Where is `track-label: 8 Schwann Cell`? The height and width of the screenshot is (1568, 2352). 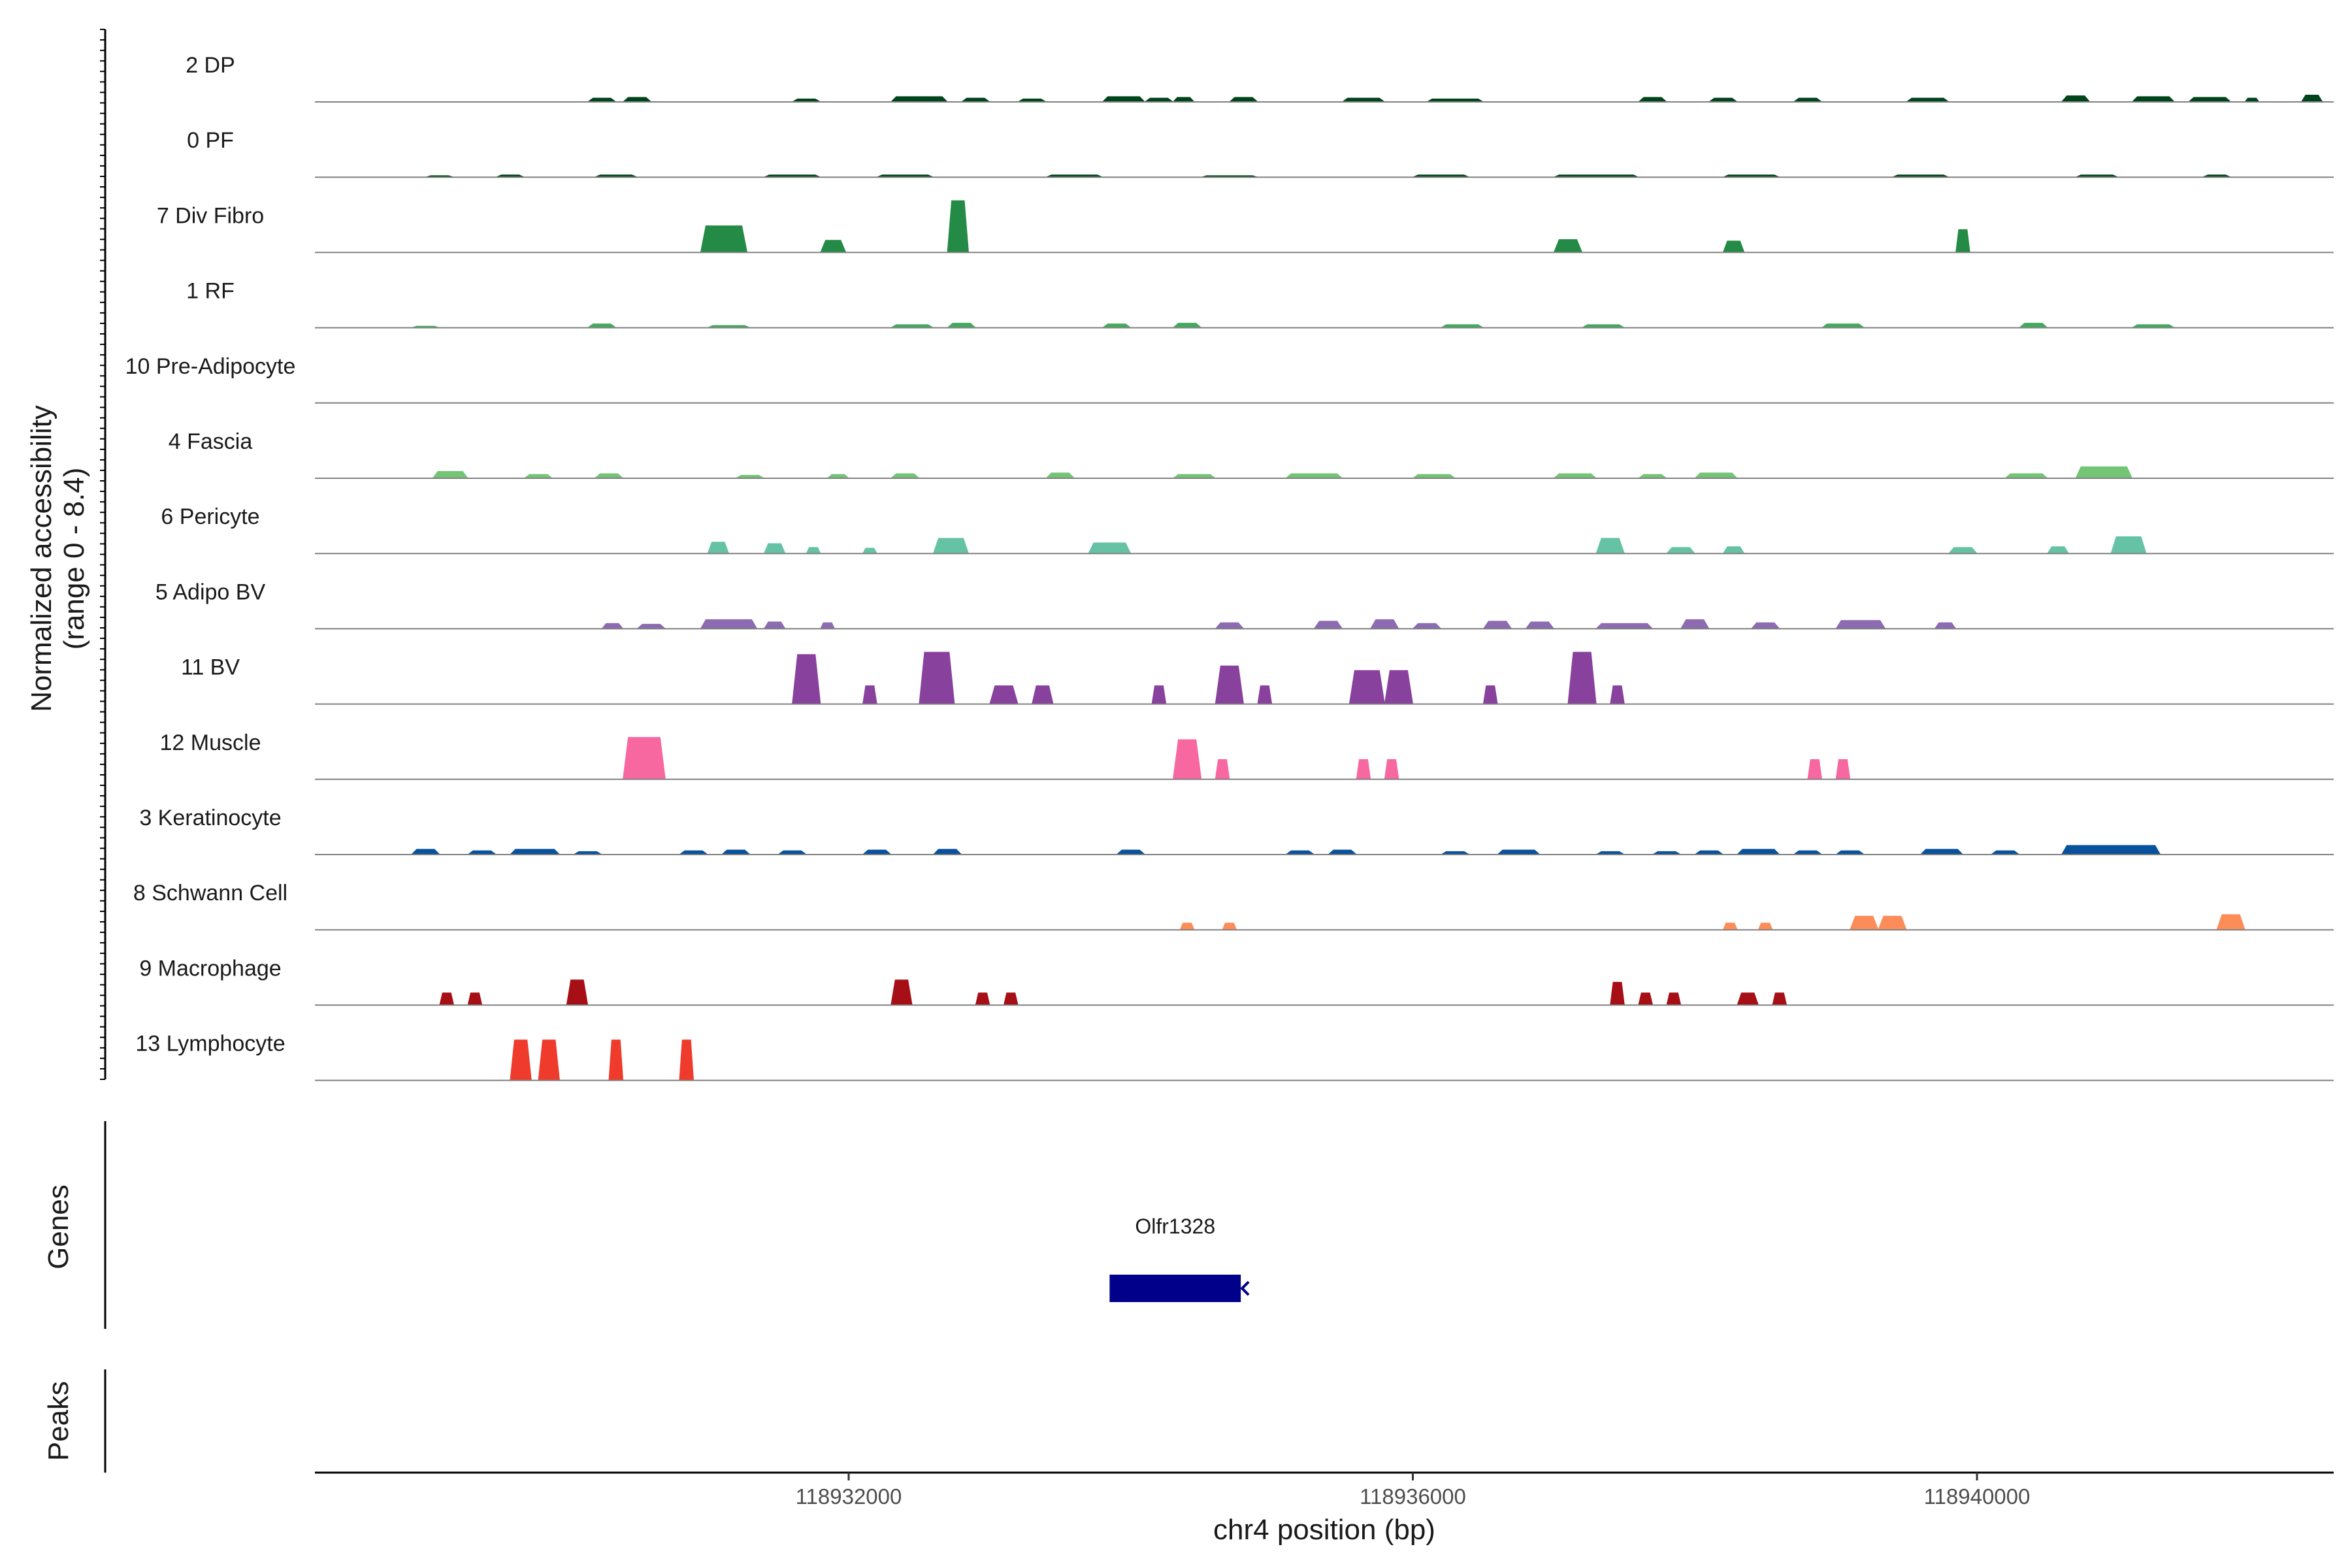 track-label: 8 Schwann Cell is located at coordinates (210, 893).